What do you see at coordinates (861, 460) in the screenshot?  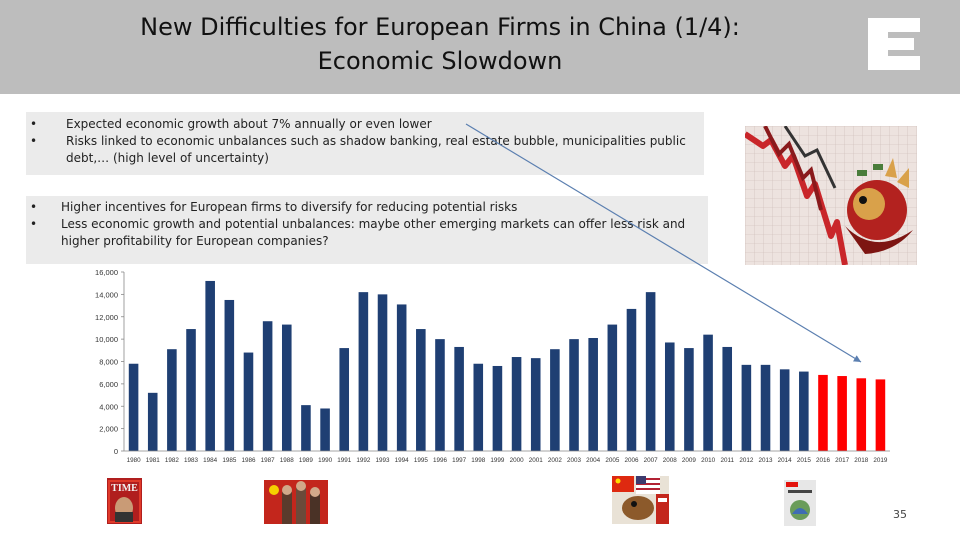 I see `x-tick-label: 2018` at bounding box center [861, 460].